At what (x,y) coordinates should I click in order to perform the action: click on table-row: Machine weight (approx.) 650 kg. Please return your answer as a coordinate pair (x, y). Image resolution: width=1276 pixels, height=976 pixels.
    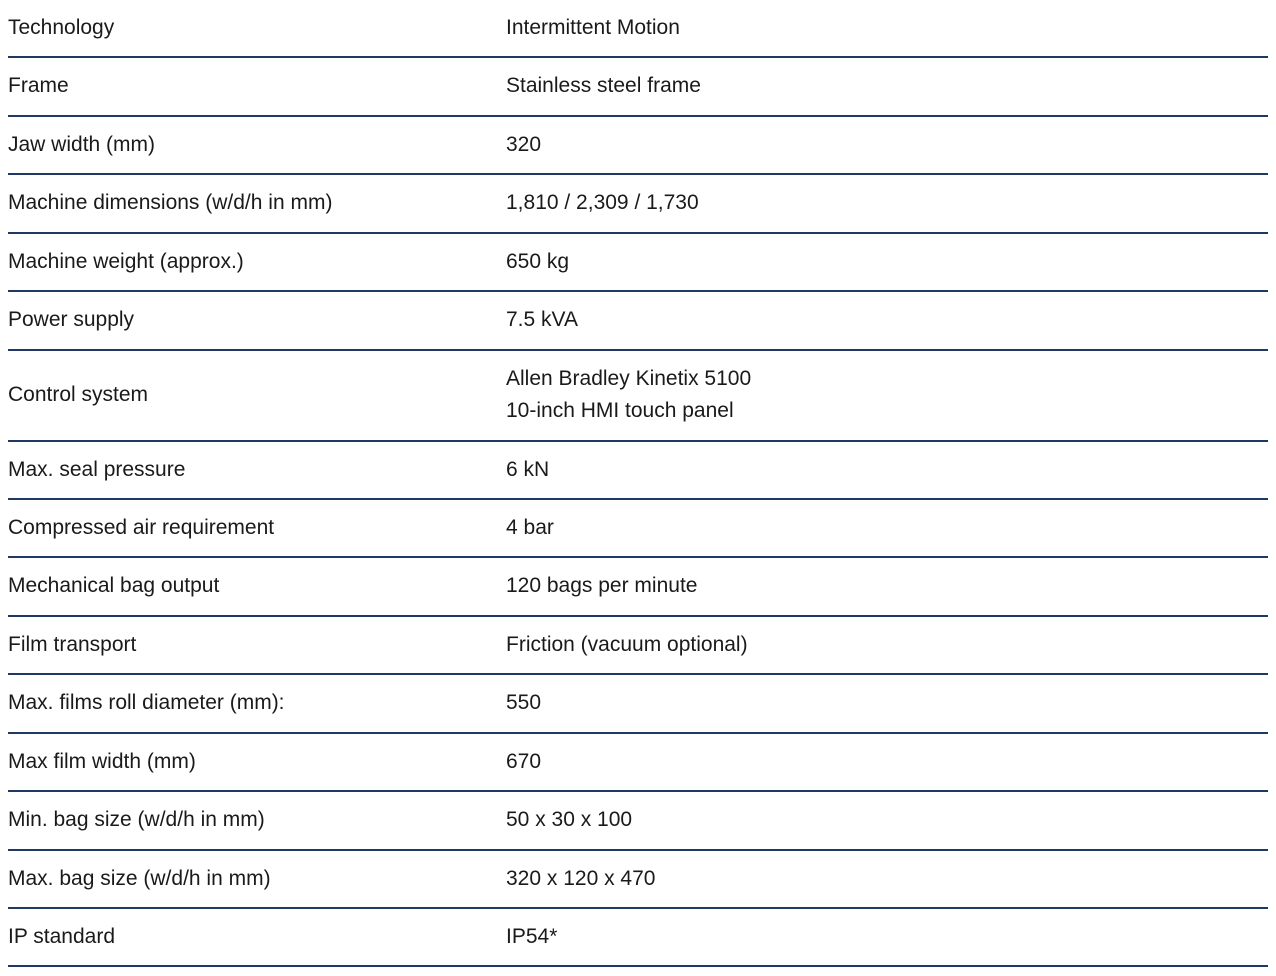
    Looking at the image, I should click on (638, 262).